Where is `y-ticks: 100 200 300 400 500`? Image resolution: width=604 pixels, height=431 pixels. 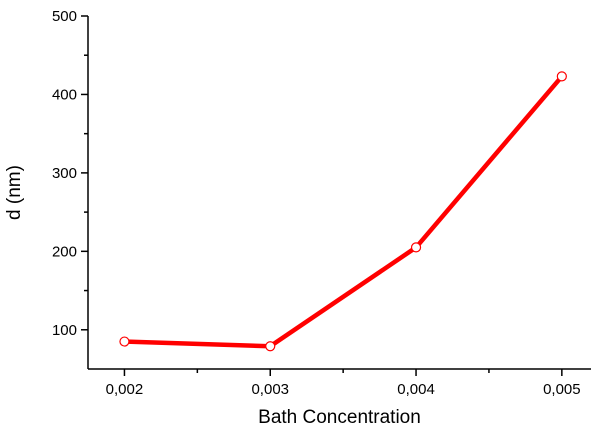 y-ticks: 100 200 300 400 500 is located at coordinates (70, 173).